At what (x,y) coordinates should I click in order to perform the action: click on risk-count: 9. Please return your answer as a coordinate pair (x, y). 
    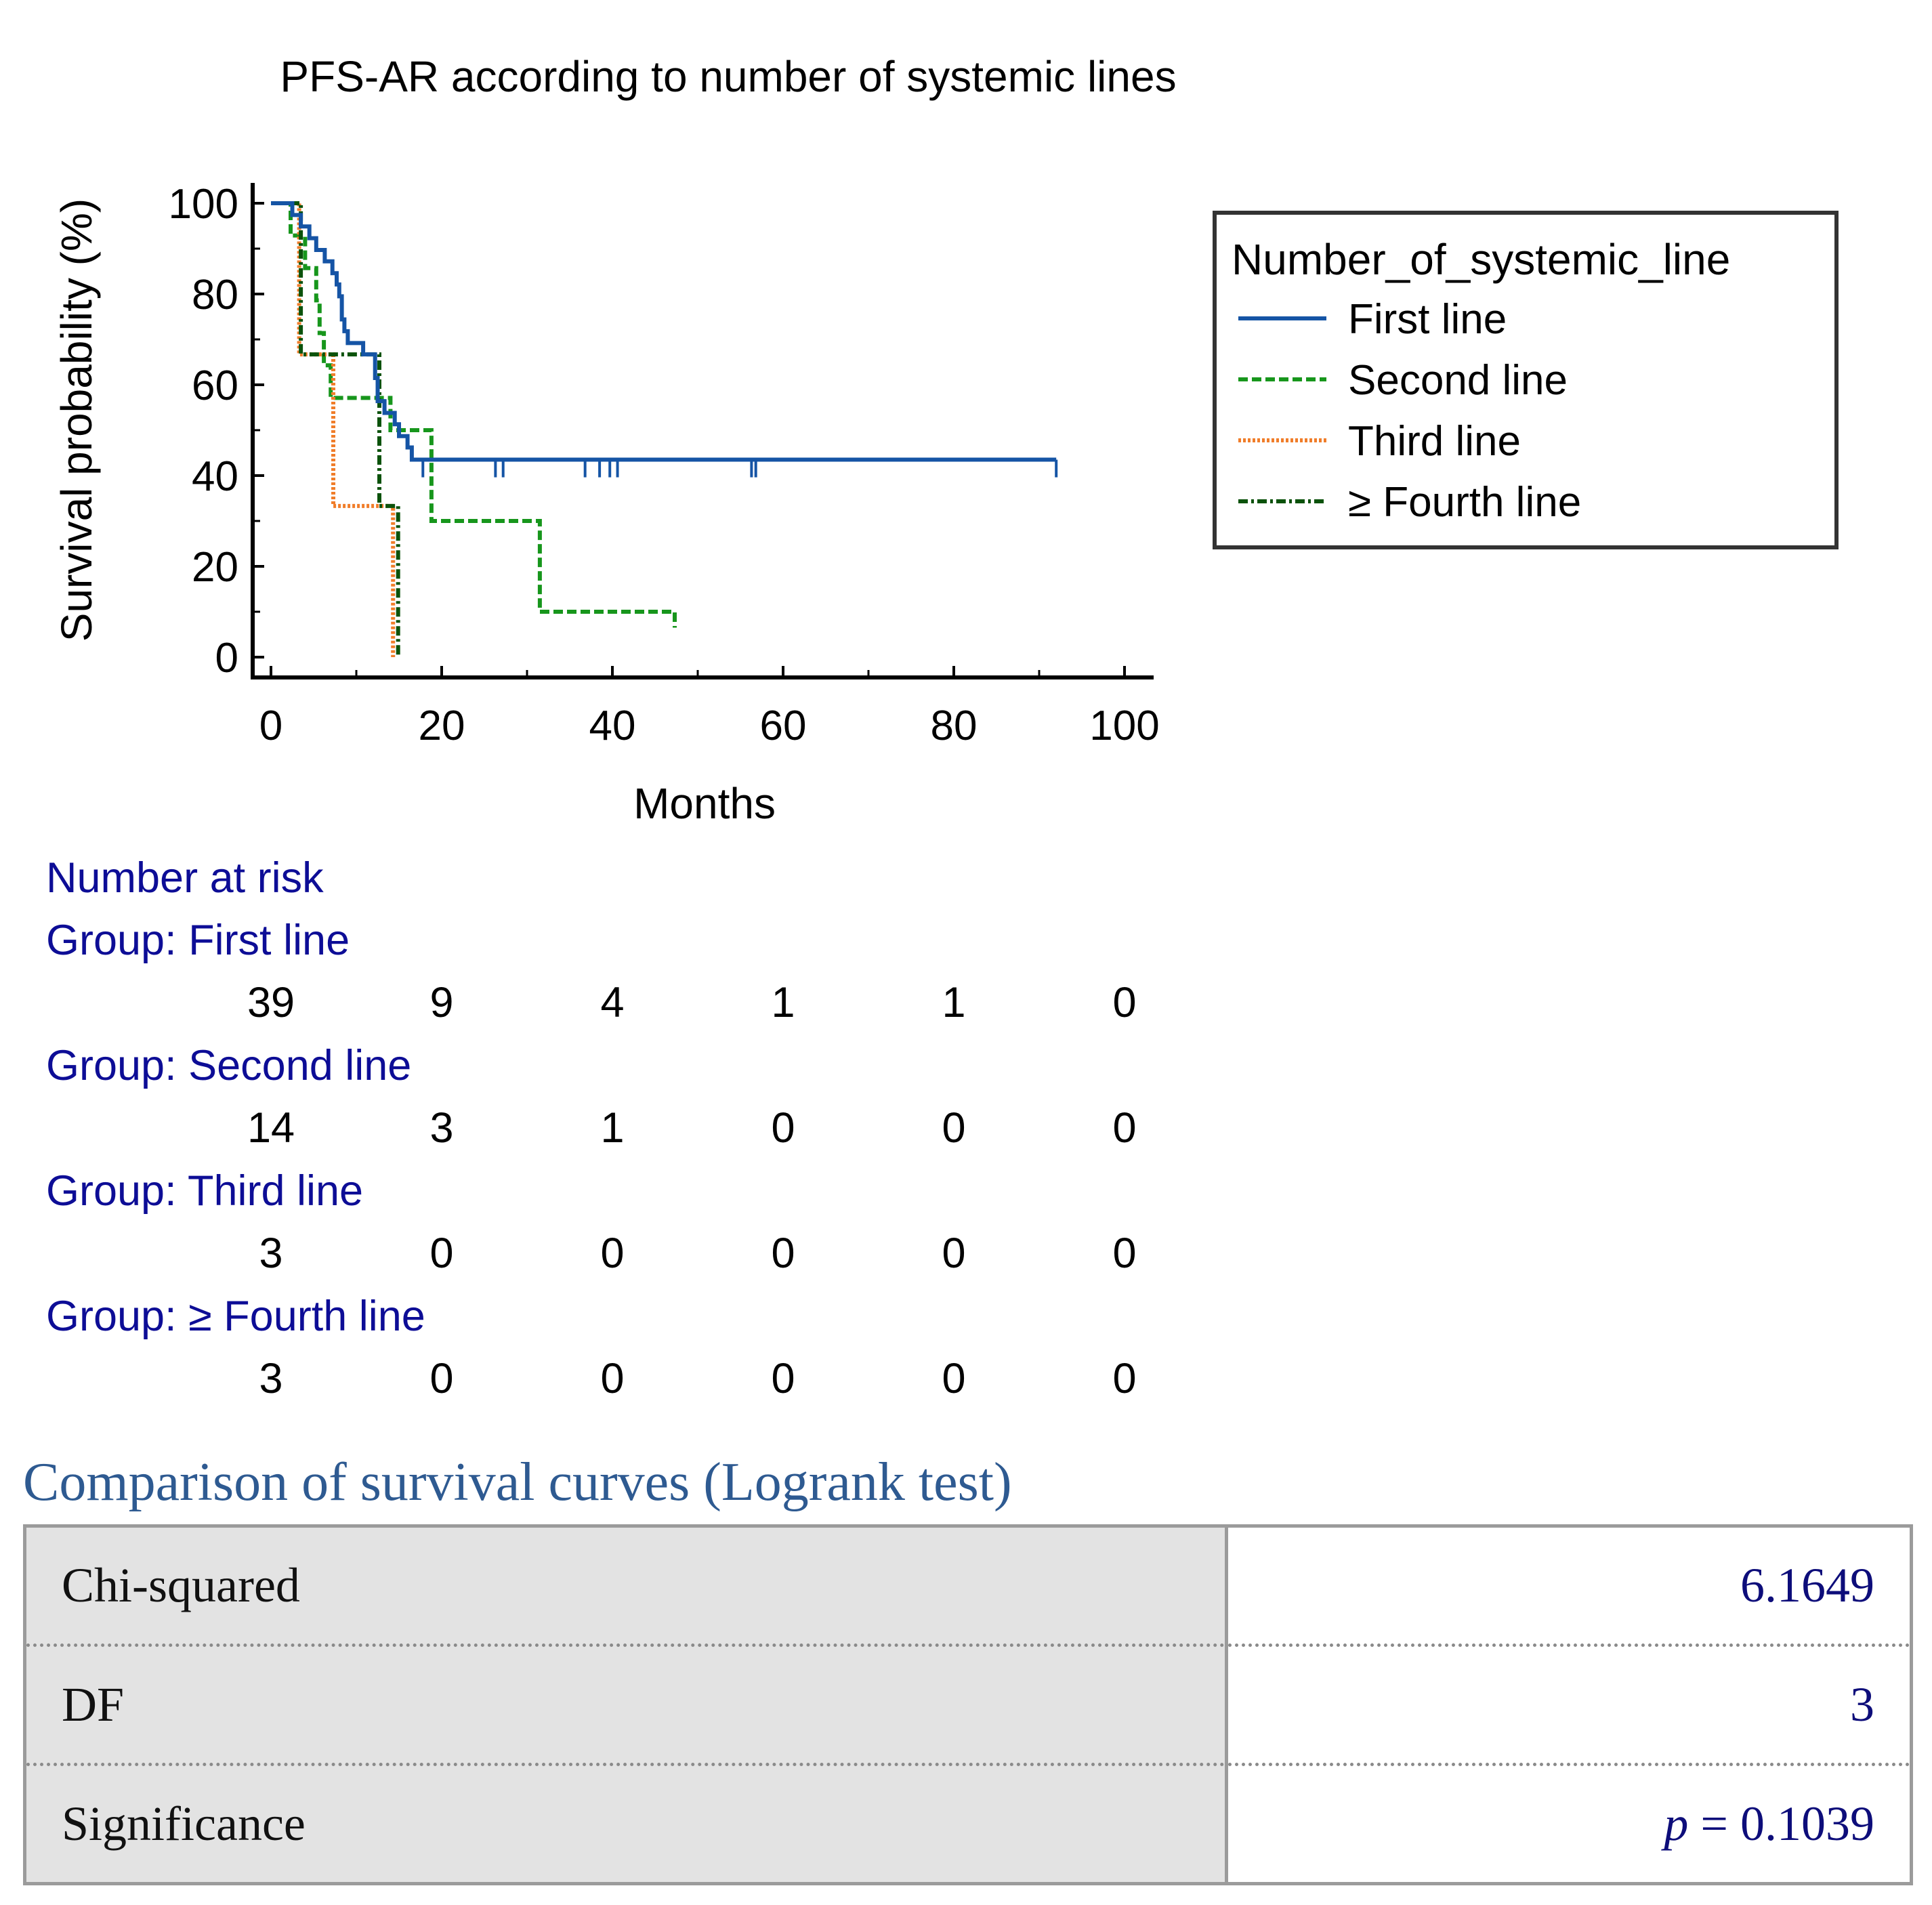
    Looking at the image, I should click on (441, 1002).